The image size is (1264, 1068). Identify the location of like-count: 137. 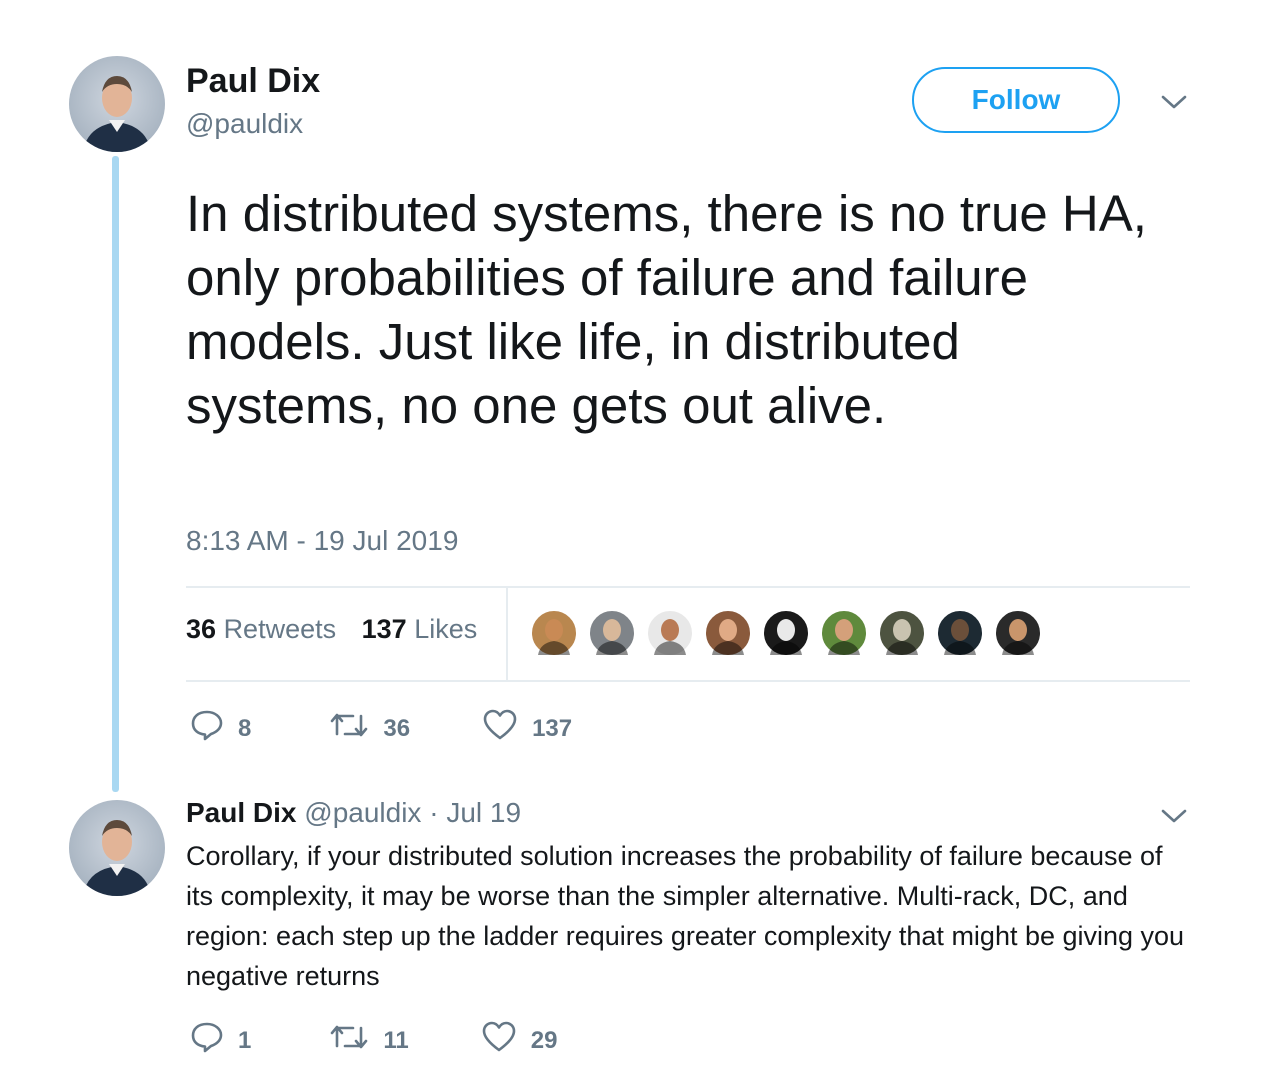
(552, 728).